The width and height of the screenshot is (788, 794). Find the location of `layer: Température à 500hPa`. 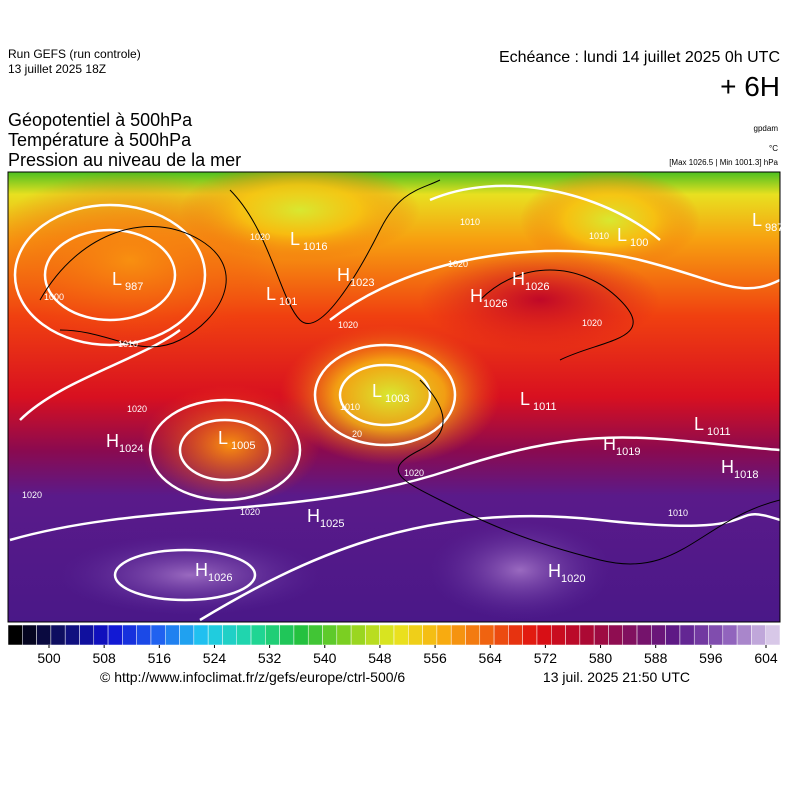

layer: Température à 500hPa is located at coordinates (100, 140).